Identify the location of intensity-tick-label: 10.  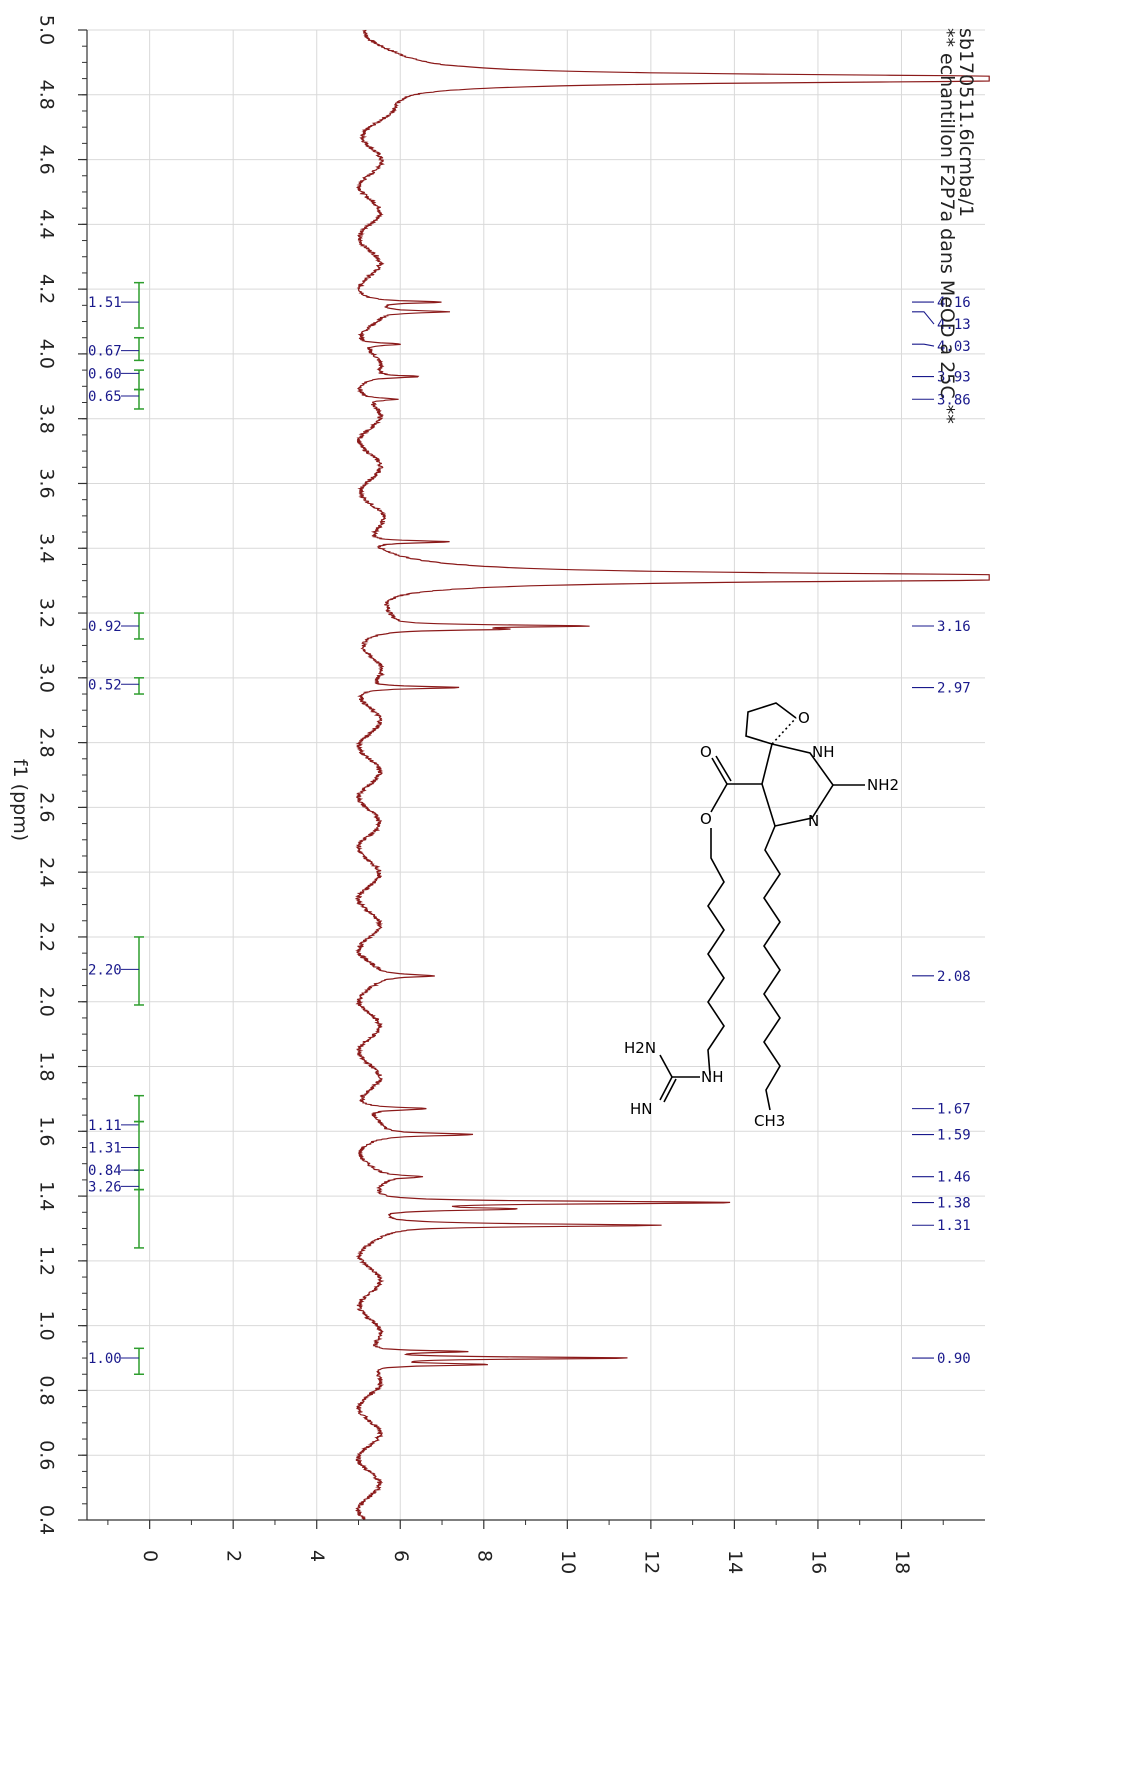
(568, 1562).